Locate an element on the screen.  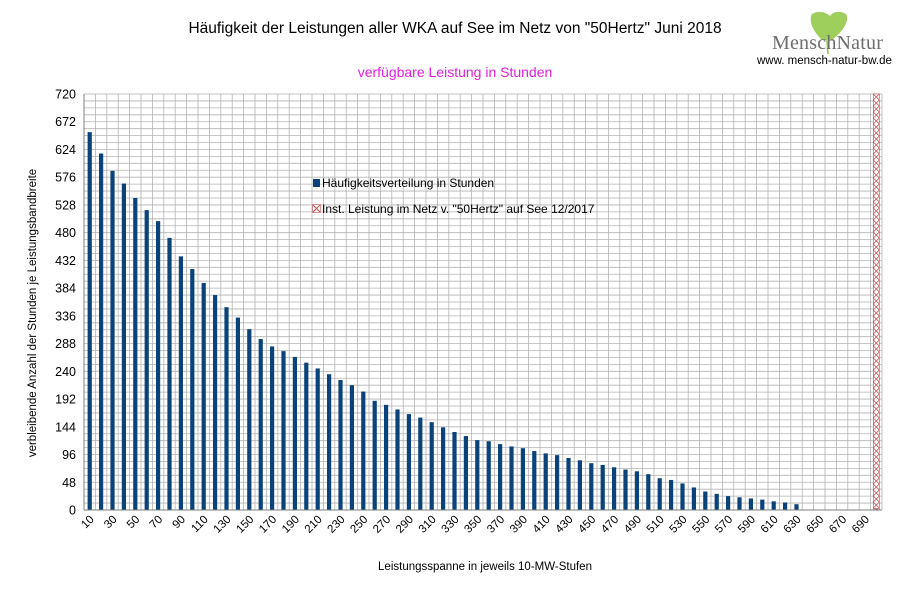
x-tick-label: 230 is located at coordinates (337, 525).